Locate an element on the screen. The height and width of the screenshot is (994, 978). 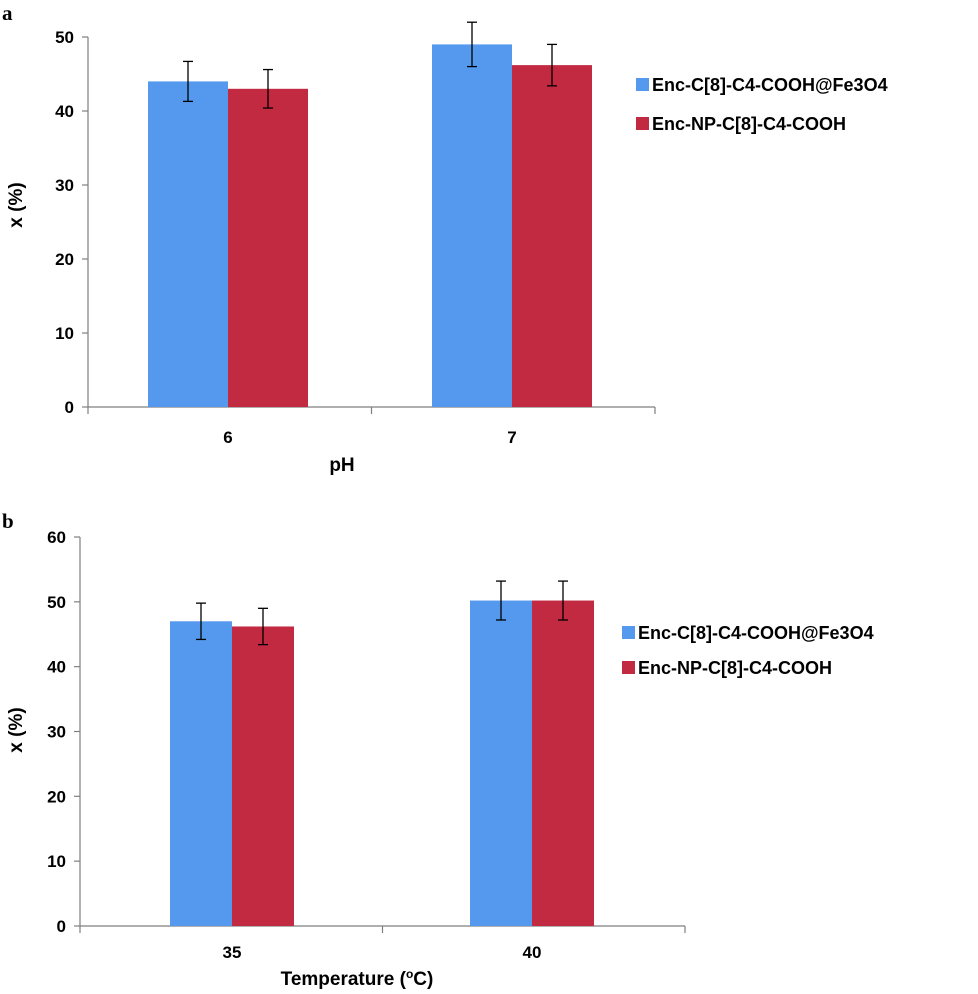
panel-a-y-tick-label: 20 is located at coordinates (64, 259).